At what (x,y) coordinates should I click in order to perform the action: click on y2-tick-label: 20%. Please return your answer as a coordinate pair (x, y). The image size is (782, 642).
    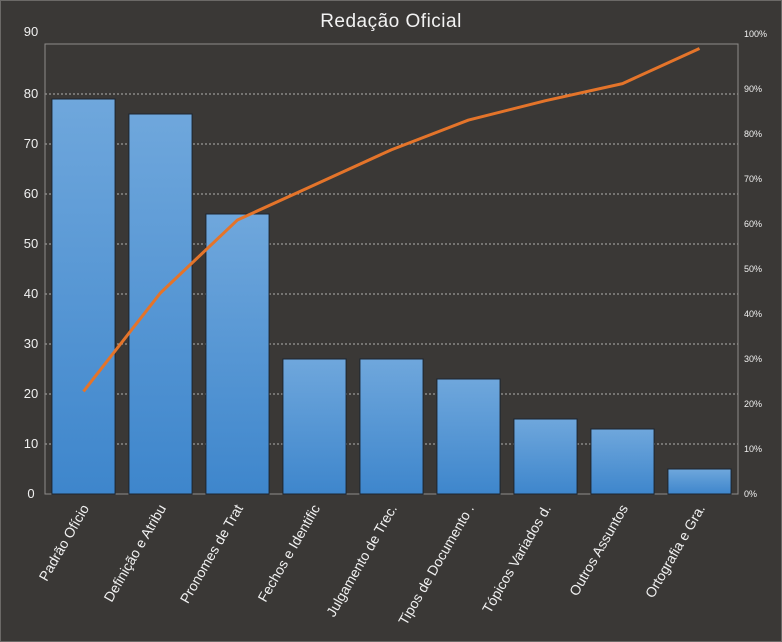
    Looking at the image, I should click on (753, 404).